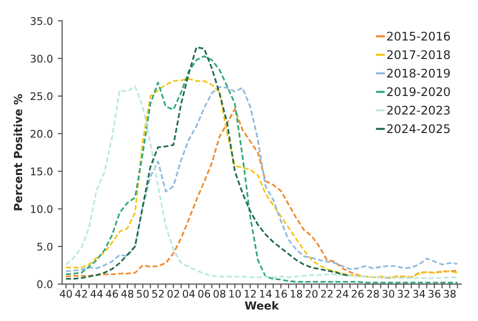 Image resolution: width=478 pixels, height=321 pixels. I want to click on y-tick-label: 5.0, so click(44, 246).